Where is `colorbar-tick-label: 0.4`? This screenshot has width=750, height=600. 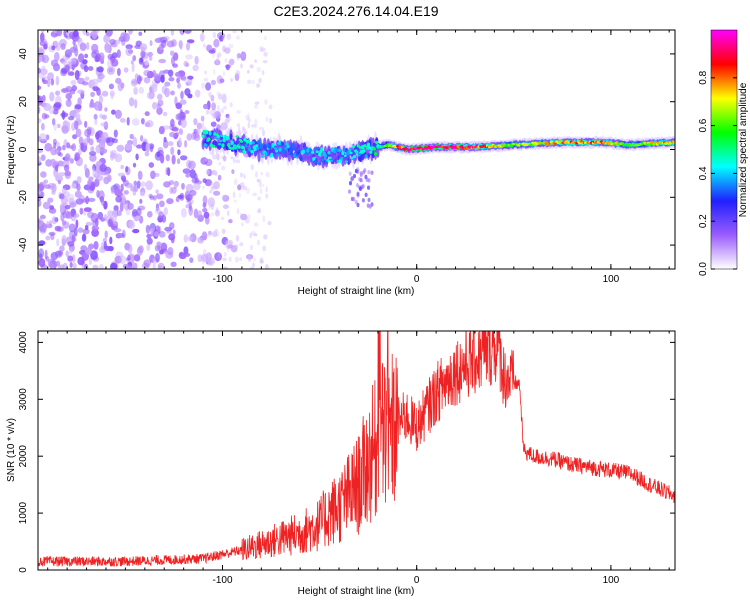
colorbar-tick-label: 0.4 is located at coordinates (703, 173).